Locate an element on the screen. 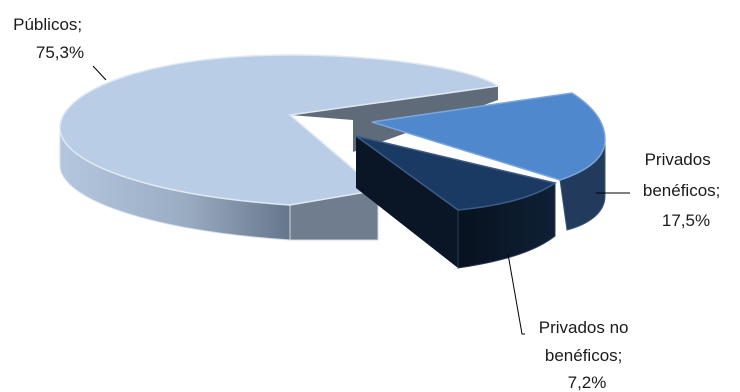 The image size is (740, 392). label-privados-no-beneficos-line-3: 7,2% is located at coordinates (587, 382).